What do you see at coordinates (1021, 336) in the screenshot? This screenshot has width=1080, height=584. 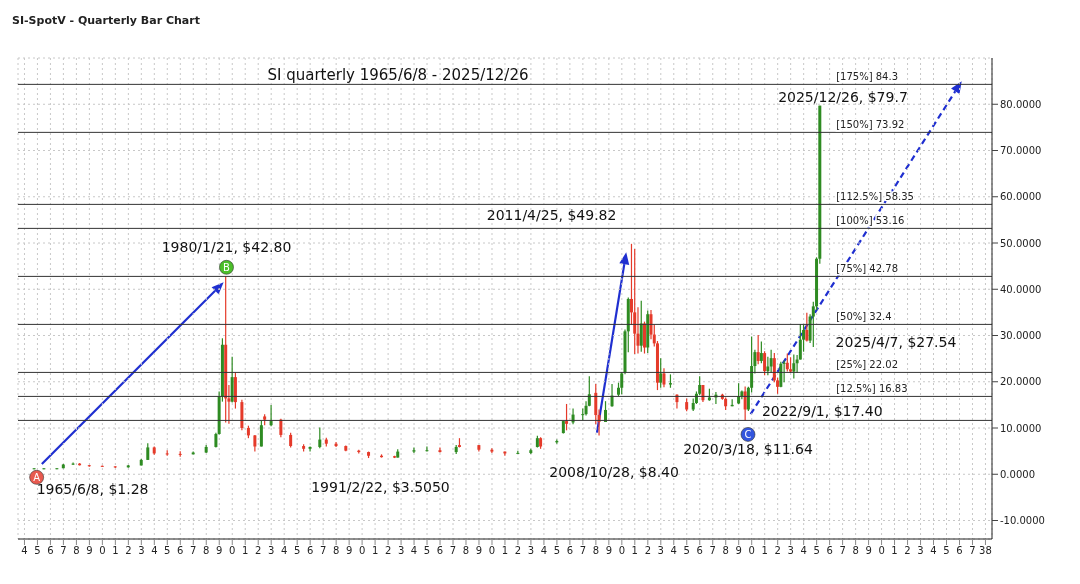 I see `y-tick-label: 30.0000` at bounding box center [1021, 336].